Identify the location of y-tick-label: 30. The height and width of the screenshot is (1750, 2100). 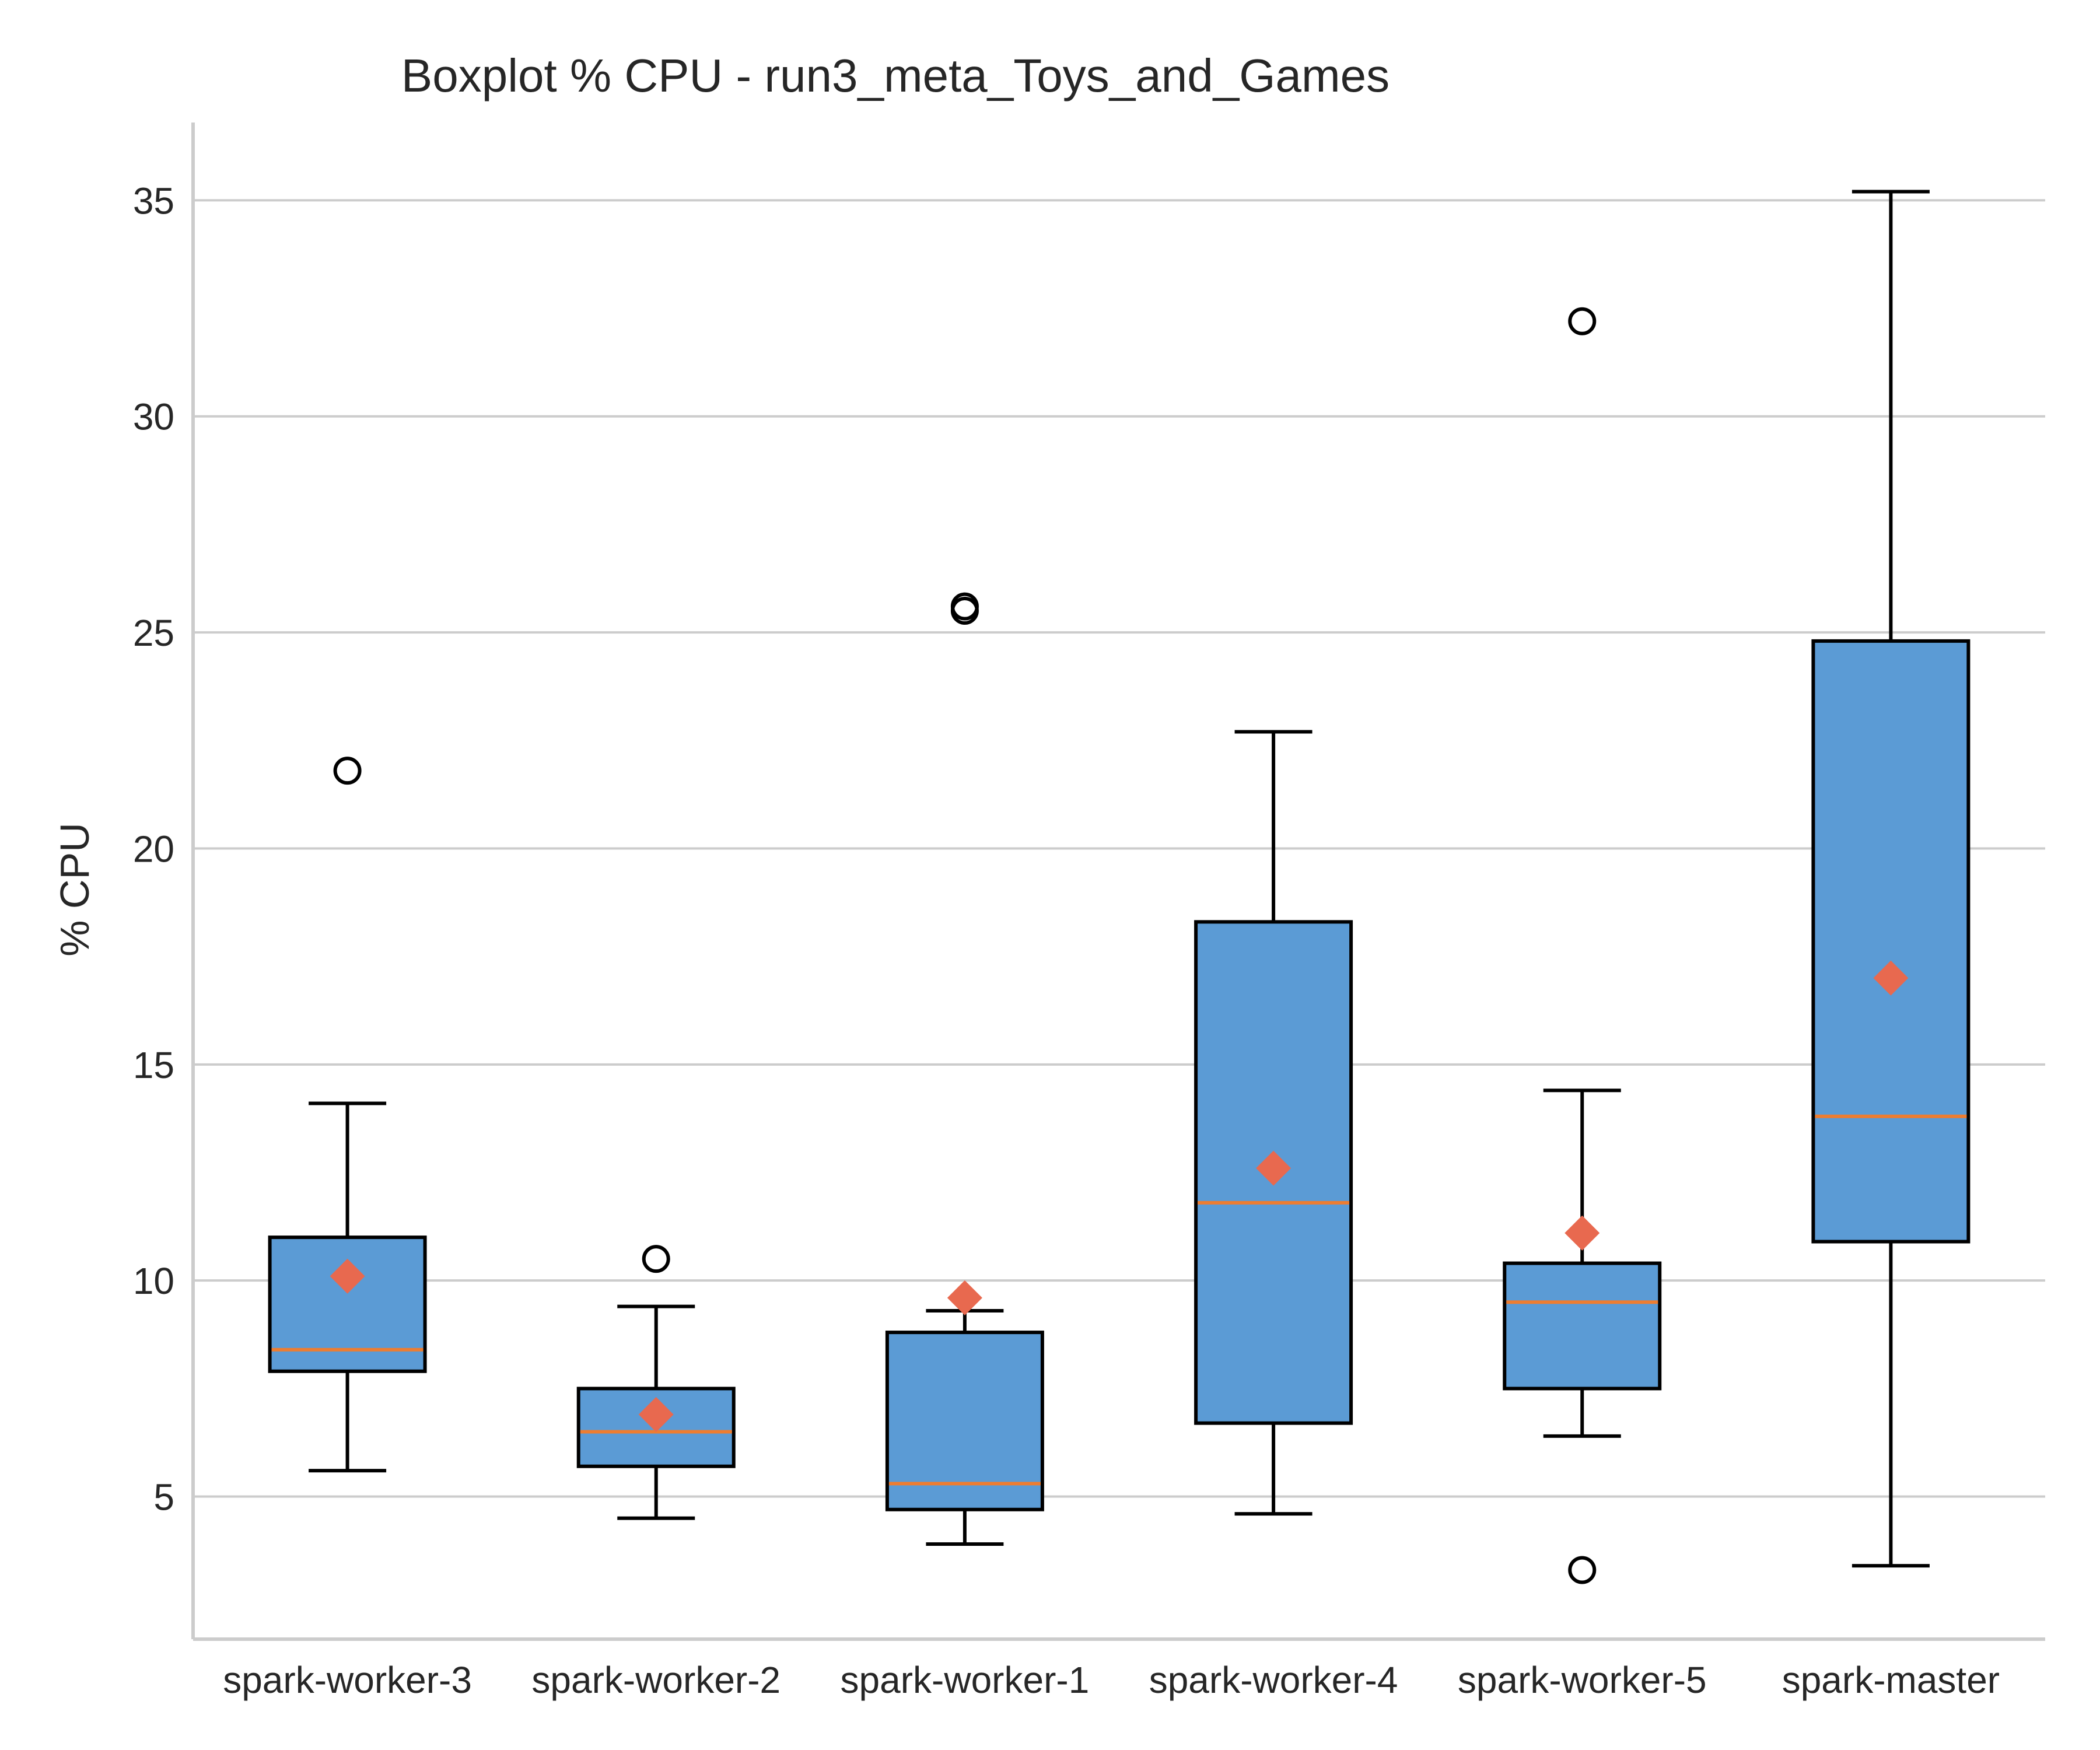
(153, 417).